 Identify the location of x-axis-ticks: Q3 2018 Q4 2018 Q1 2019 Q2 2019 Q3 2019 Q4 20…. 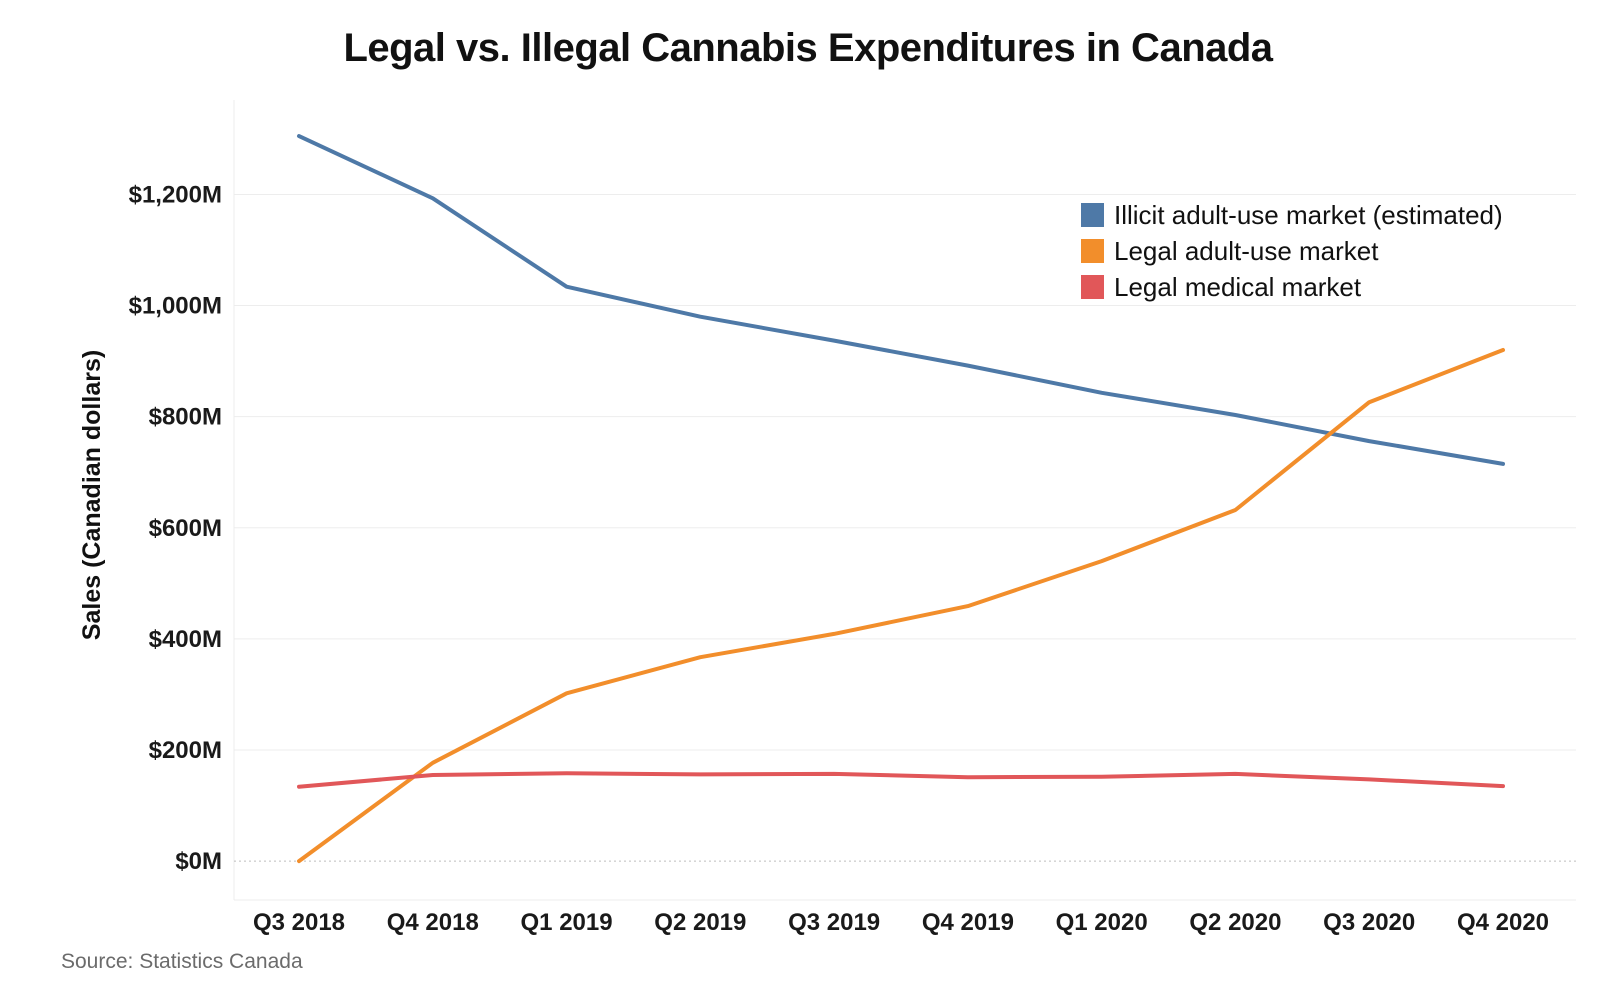
(901, 922).